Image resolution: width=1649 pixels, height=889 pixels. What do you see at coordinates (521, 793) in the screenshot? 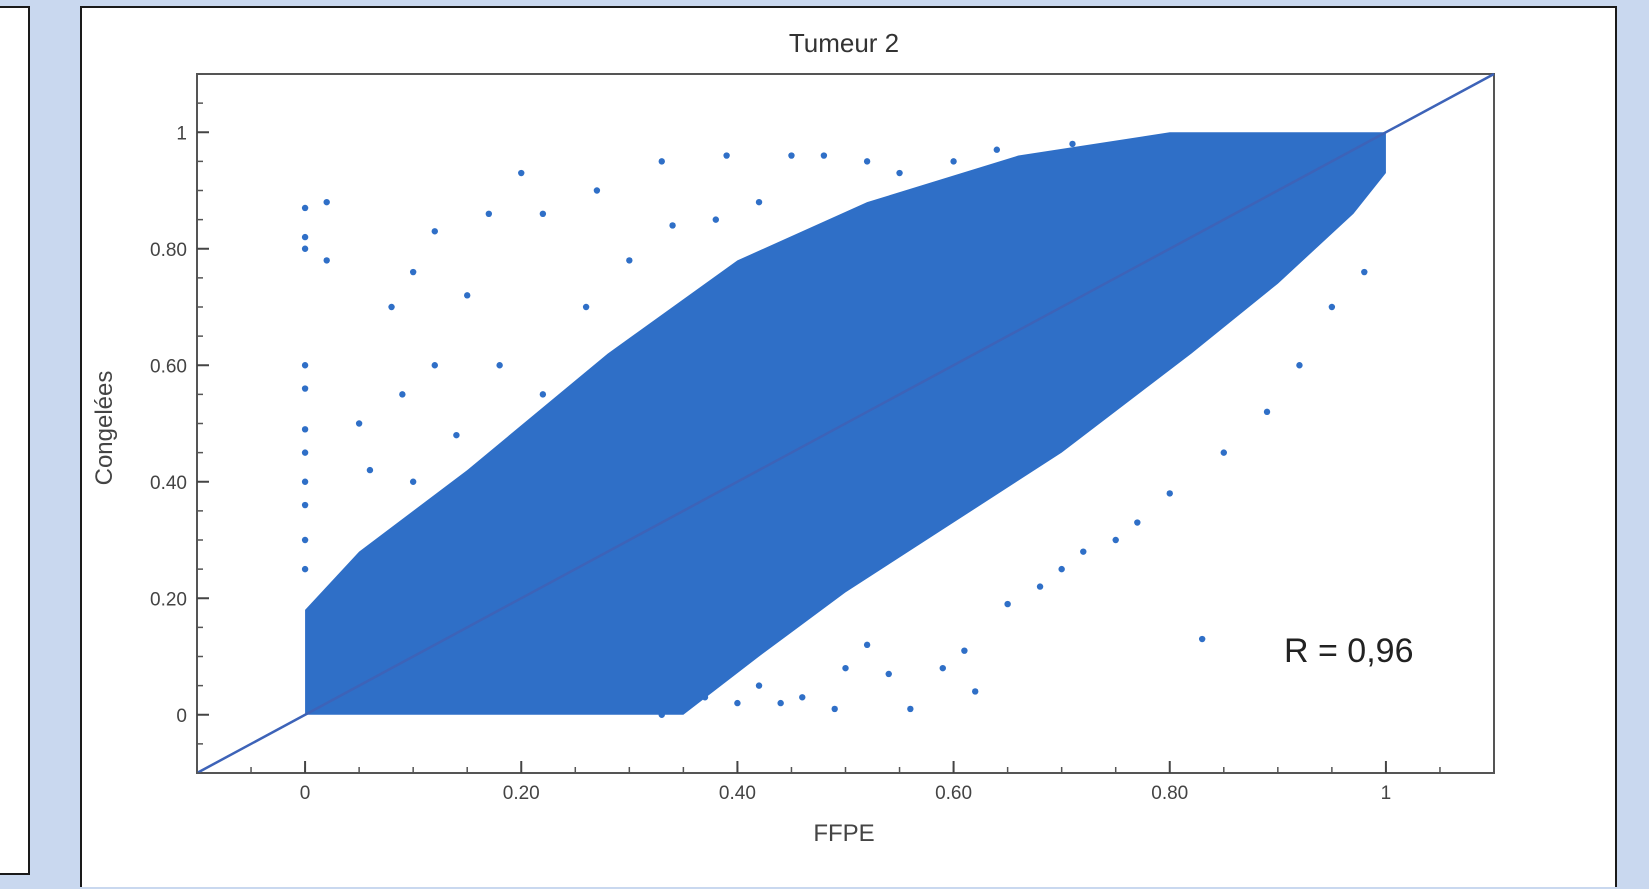
I see `x-tick-label: 0.20` at bounding box center [521, 793].